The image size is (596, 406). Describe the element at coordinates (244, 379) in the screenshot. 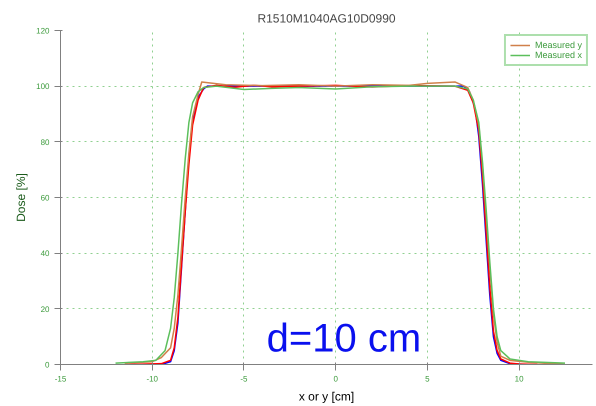

I see `x-tick-label: -5` at that location.